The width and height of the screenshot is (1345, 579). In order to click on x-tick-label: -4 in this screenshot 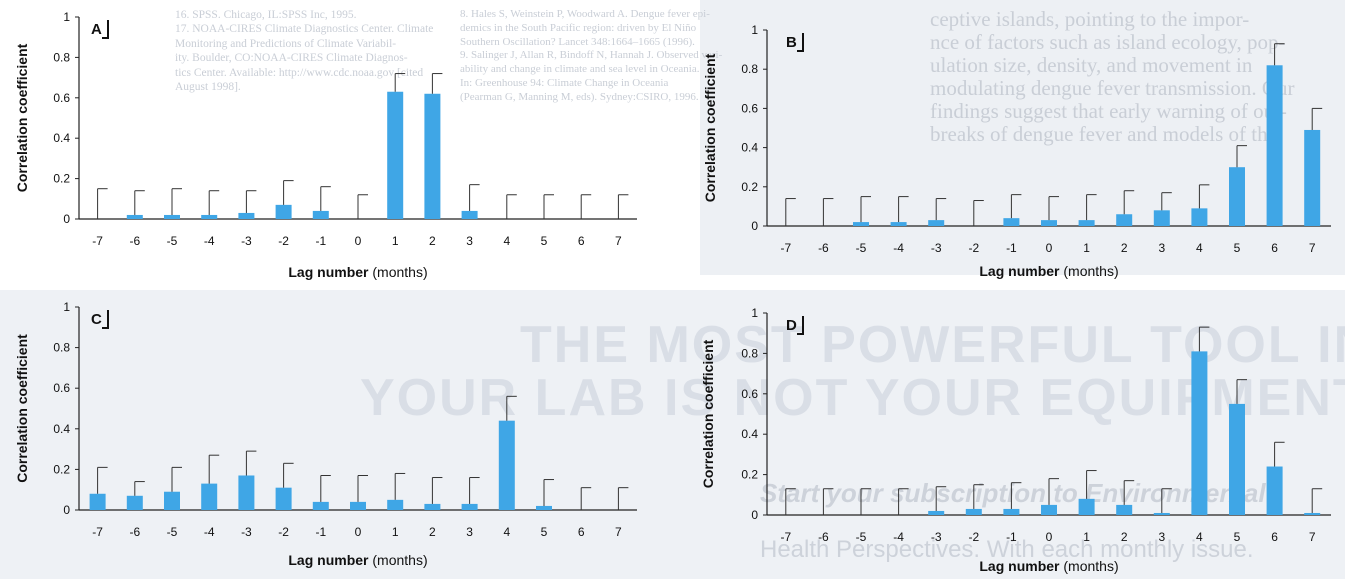, I will do `click(209, 532)`.